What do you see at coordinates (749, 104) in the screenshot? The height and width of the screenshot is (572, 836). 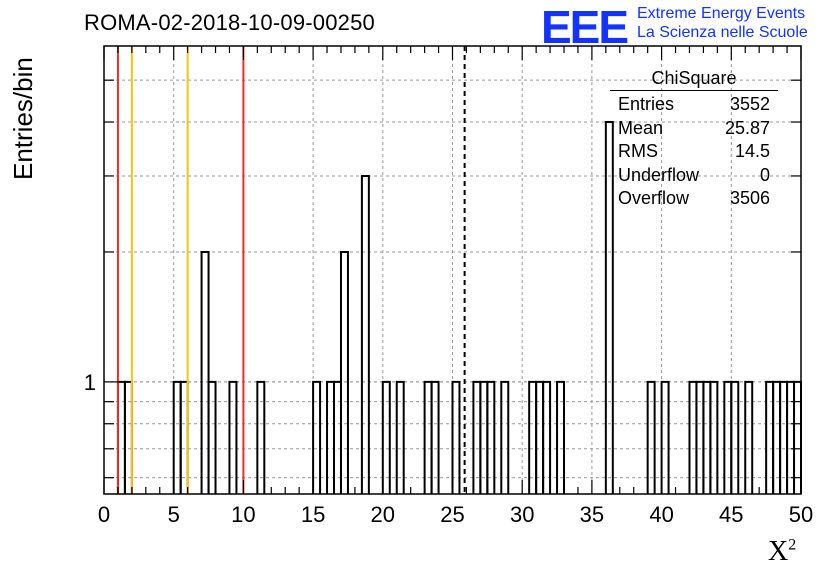 I see `stats-value: 3552` at bounding box center [749, 104].